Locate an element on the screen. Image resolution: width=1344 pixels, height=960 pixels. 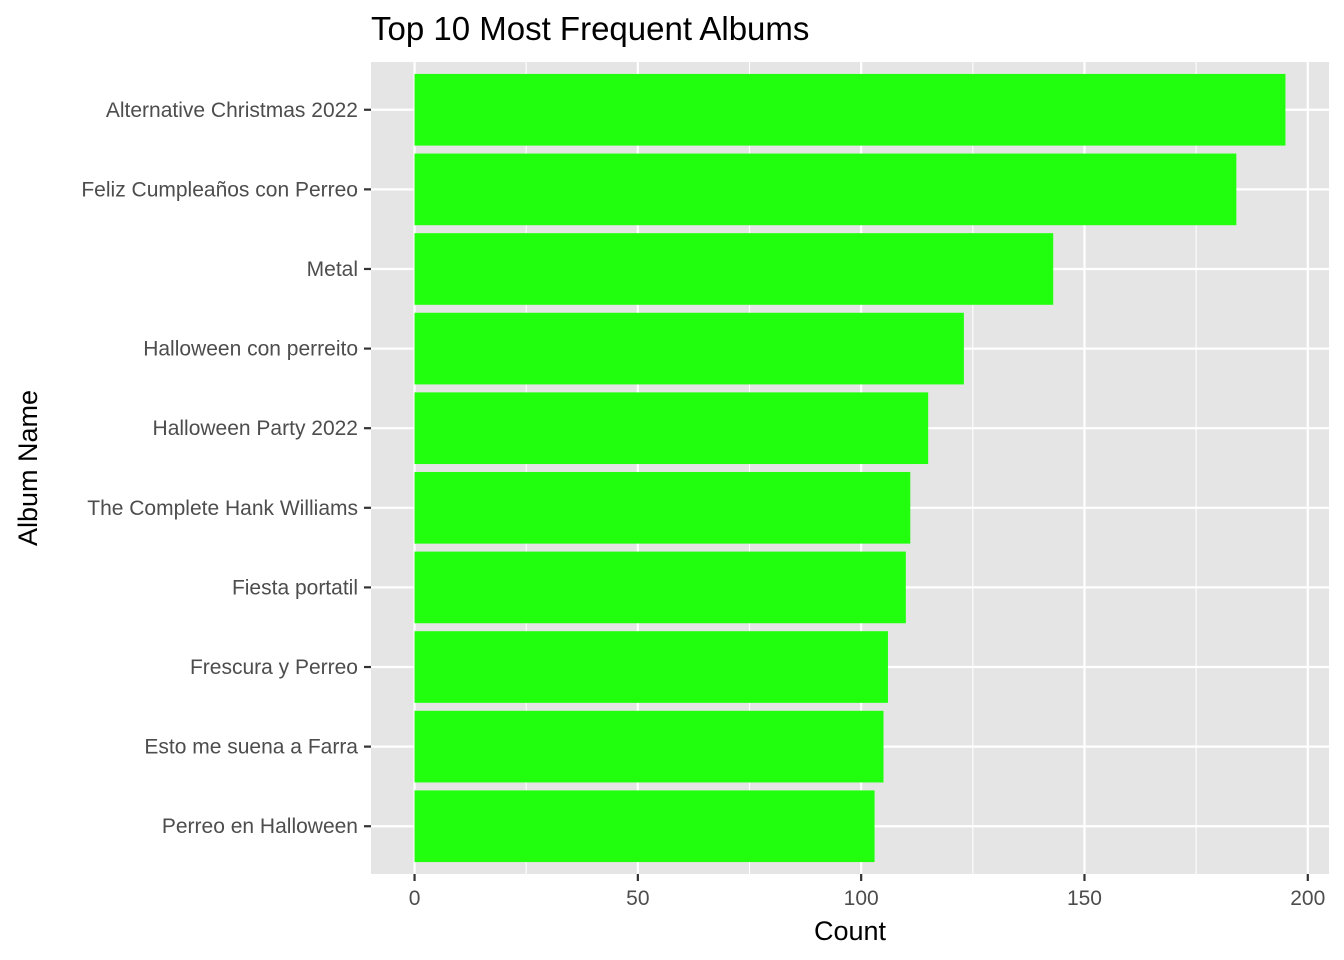
y-tick-label: Feliz Cumpleaños con Perreo is located at coordinates (219, 189).